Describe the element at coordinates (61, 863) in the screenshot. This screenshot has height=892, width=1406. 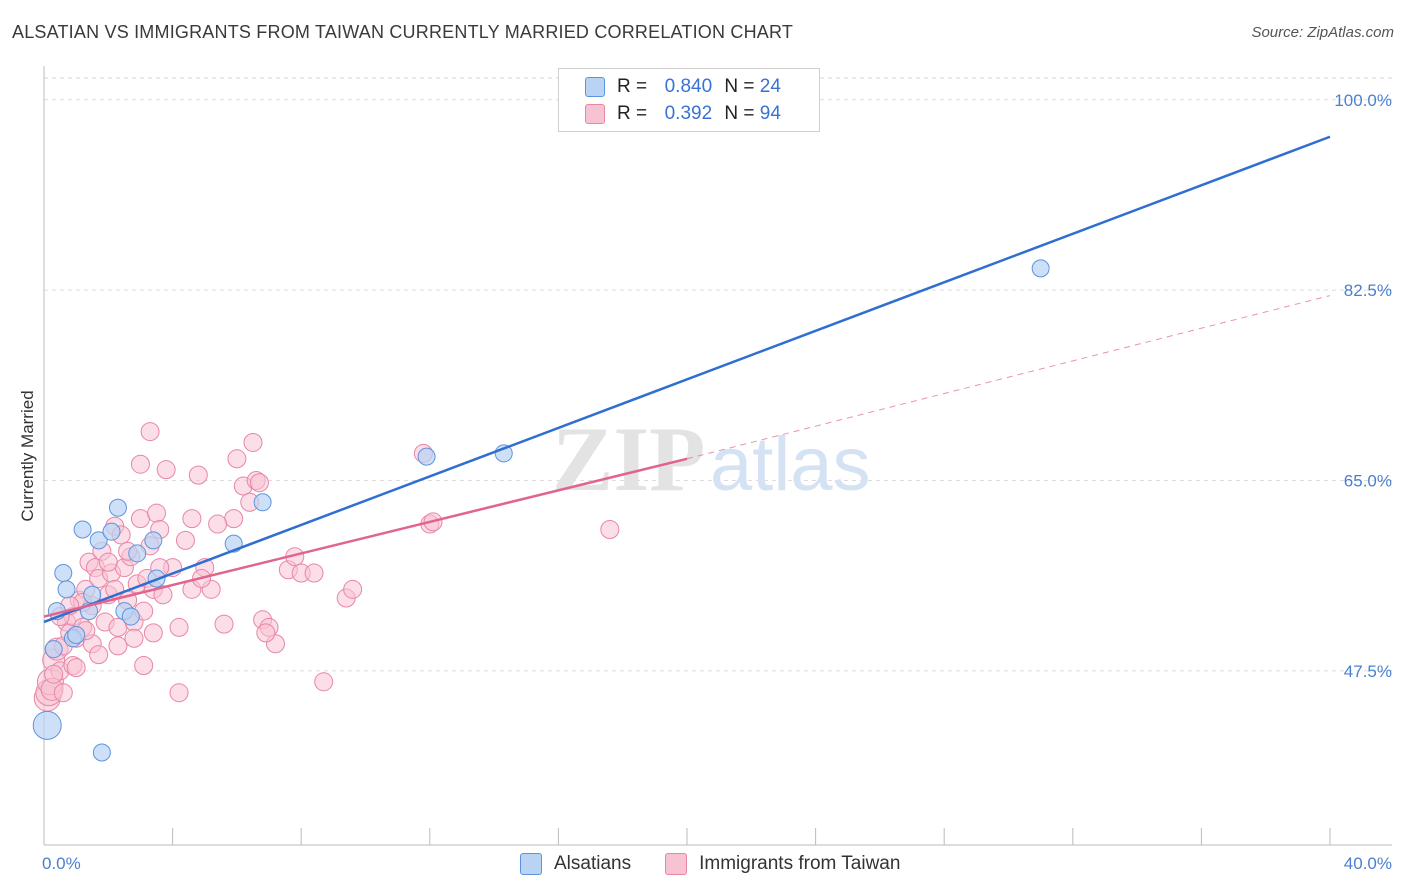
I see `x-tick-label: 0.0%` at that location.